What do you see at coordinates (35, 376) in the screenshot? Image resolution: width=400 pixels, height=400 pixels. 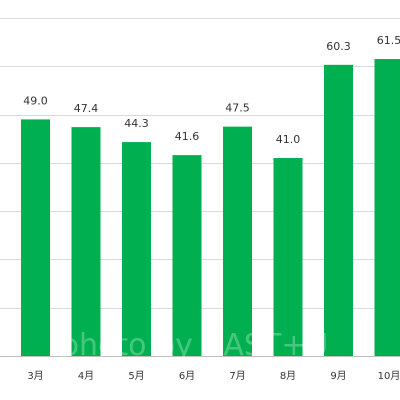 I see `x-tick-label: 3月` at bounding box center [35, 376].